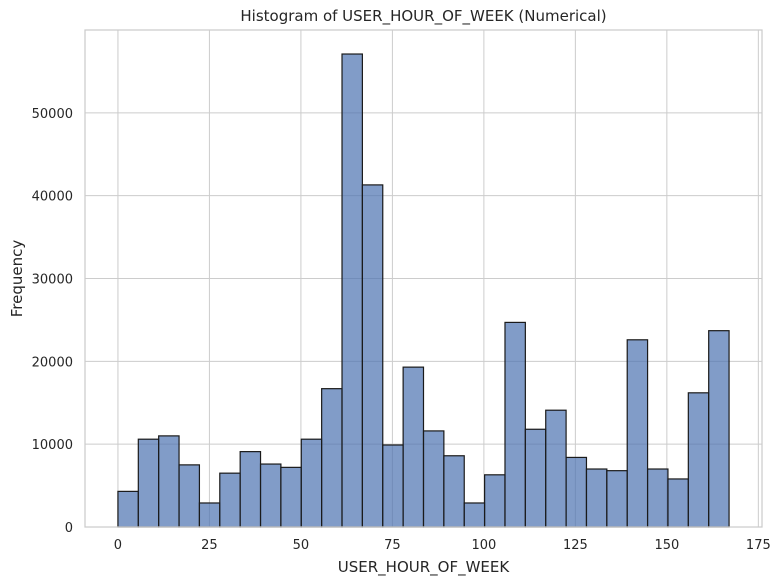 This screenshot has width=783, height=584. I want to click on x-tick-label: 175, so click(758, 545).